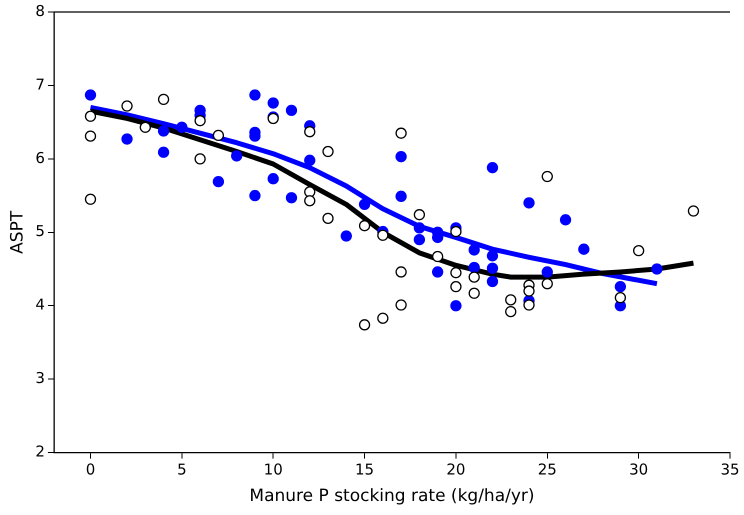 The image size is (744, 515). What do you see at coordinates (547, 469) in the screenshot?
I see `x-tick-label: 25` at bounding box center [547, 469].